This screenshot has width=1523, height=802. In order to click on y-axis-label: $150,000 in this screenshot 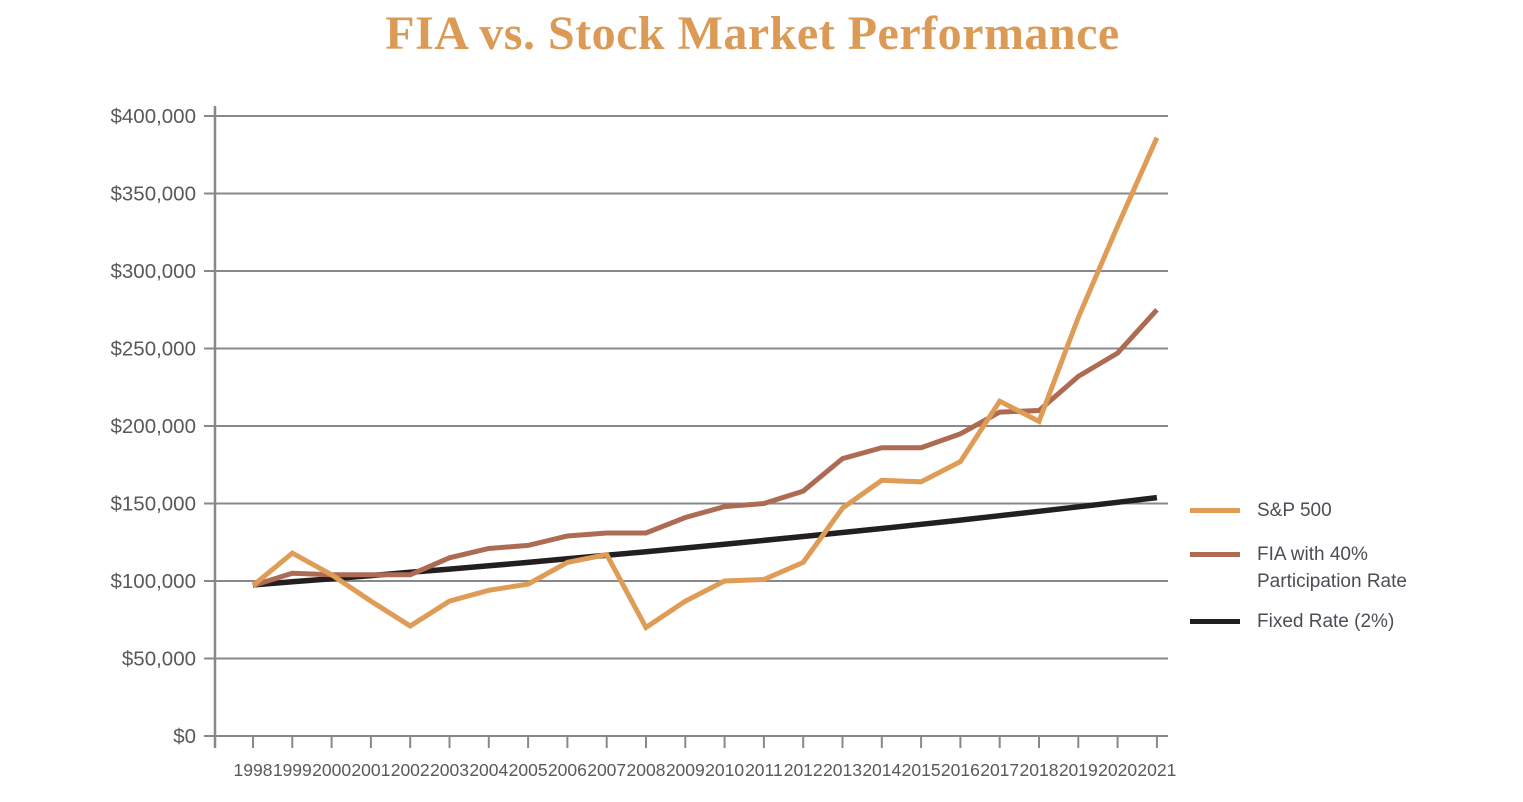, I will do `click(153, 504)`.